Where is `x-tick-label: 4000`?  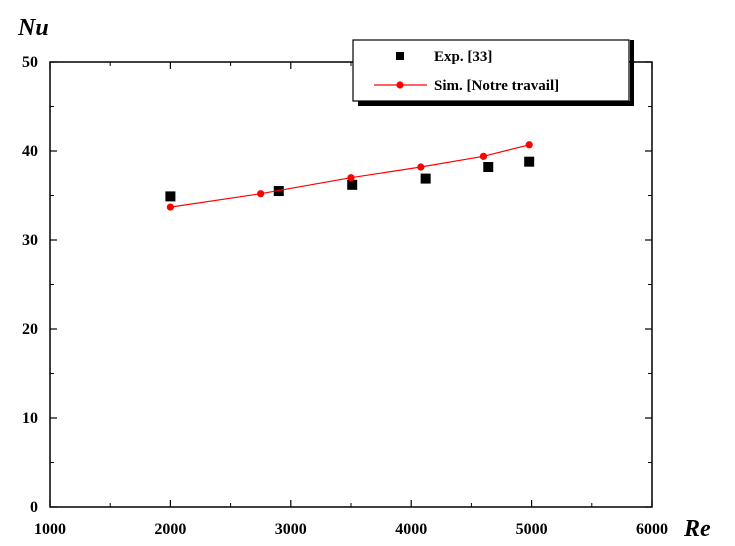
x-tick-label: 4000 is located at coordinates (411, 529).